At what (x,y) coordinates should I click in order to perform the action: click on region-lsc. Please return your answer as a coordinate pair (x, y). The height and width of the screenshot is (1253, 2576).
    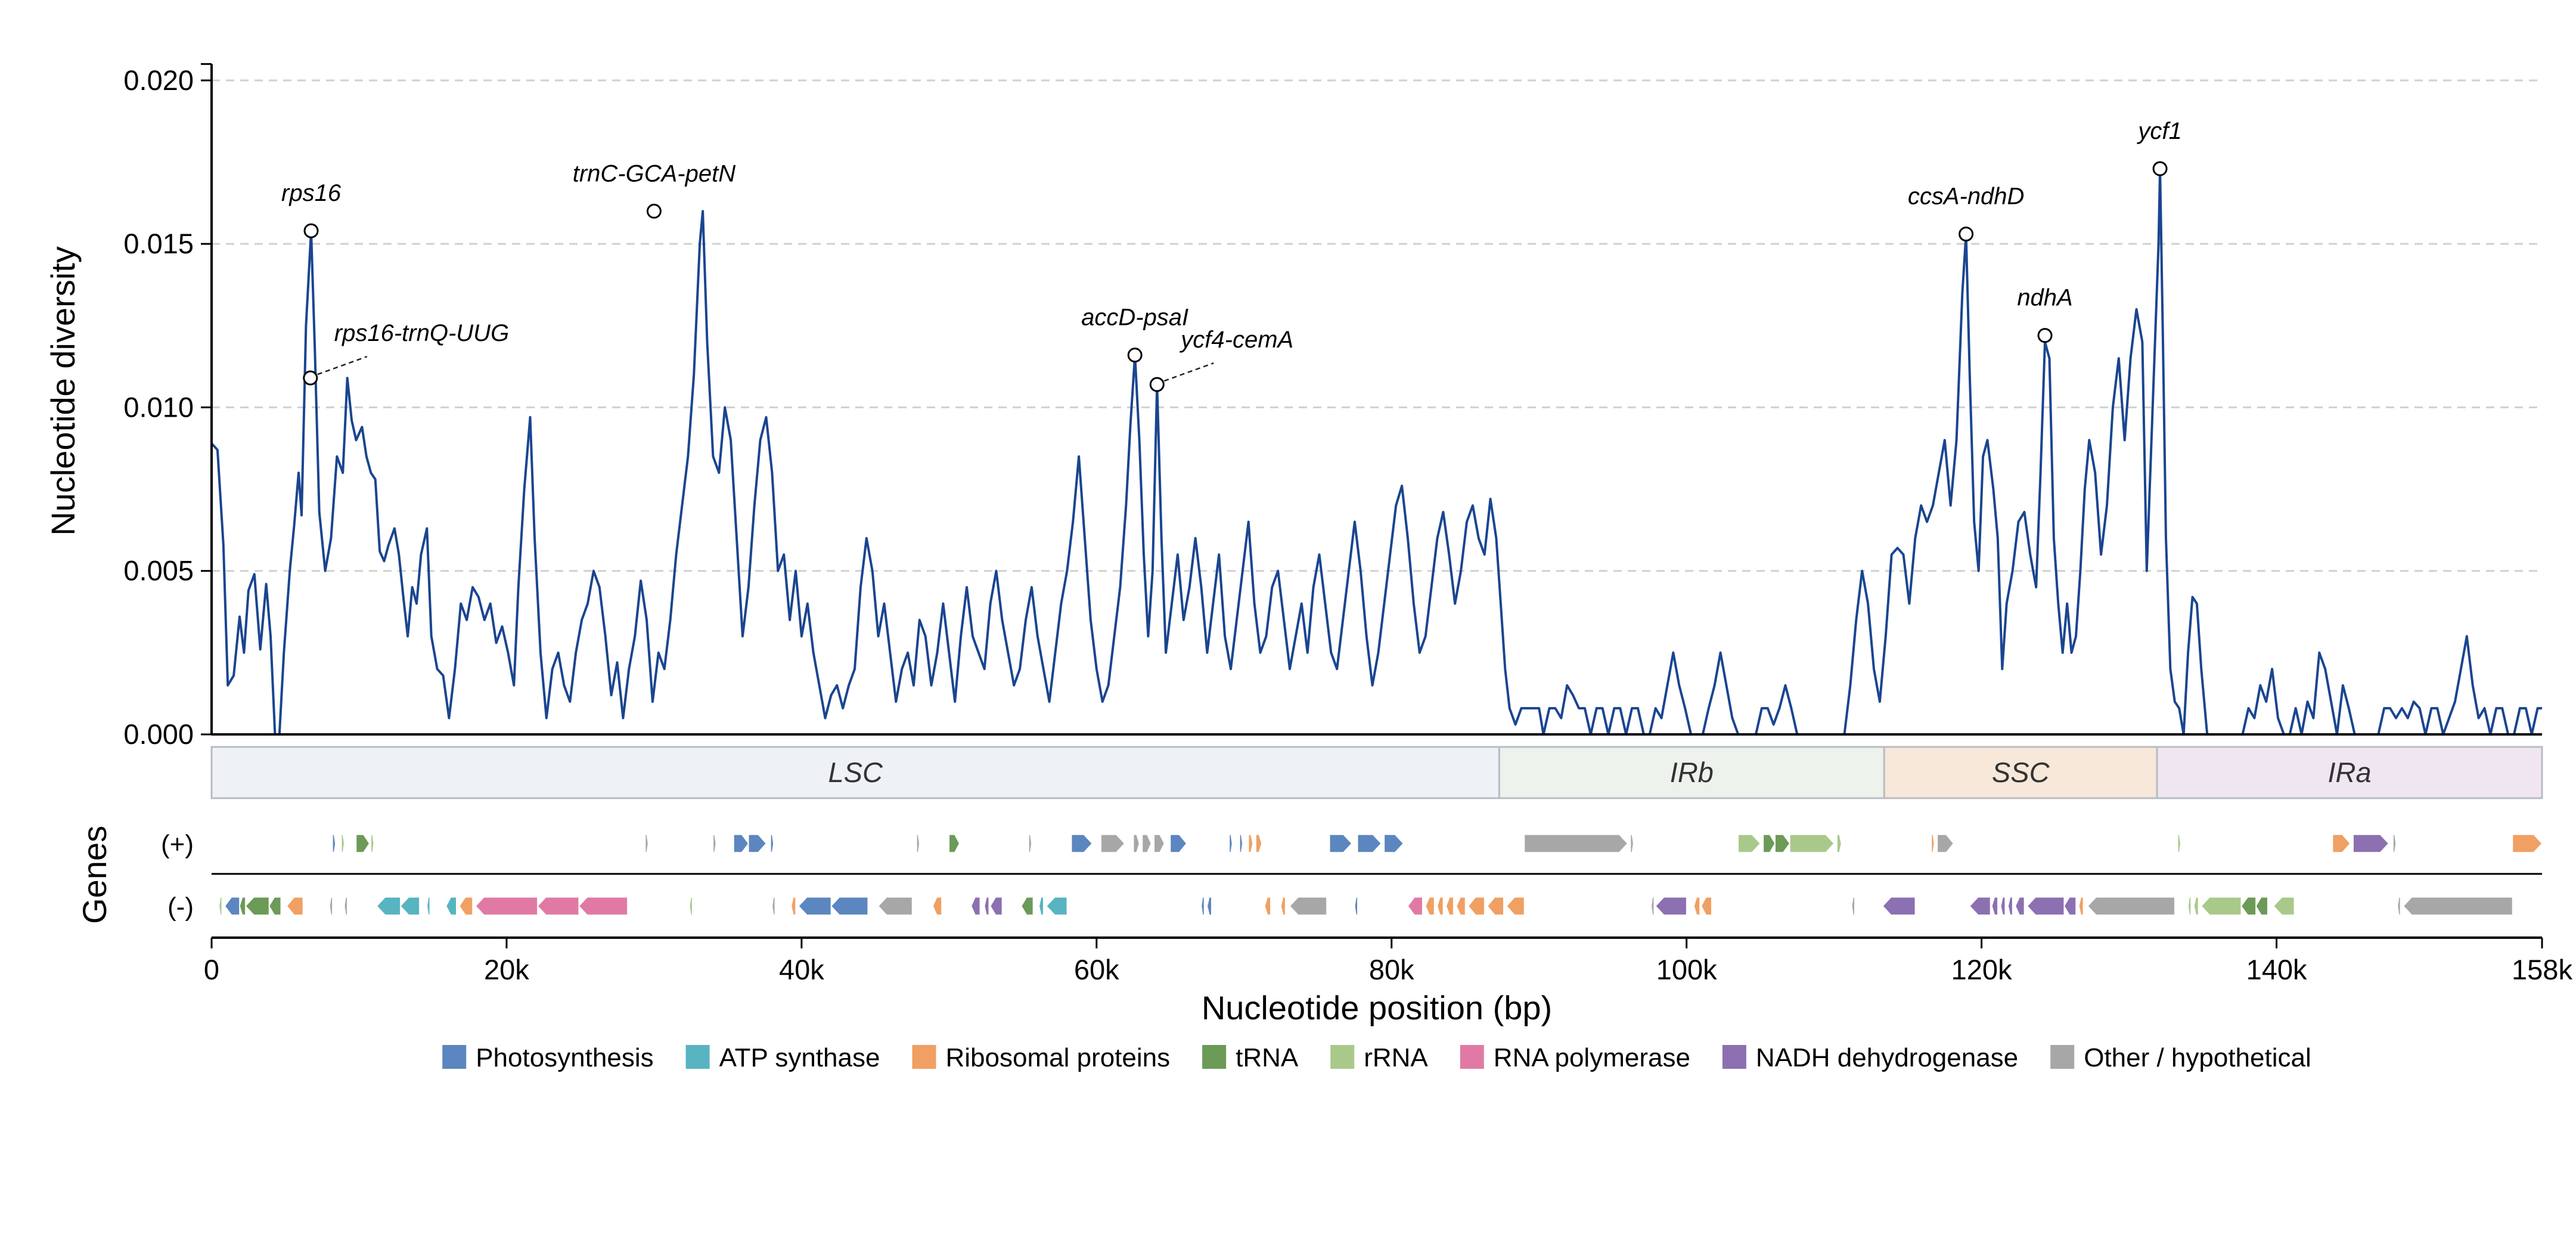
    Looking at the image, I should click on (855, 772).